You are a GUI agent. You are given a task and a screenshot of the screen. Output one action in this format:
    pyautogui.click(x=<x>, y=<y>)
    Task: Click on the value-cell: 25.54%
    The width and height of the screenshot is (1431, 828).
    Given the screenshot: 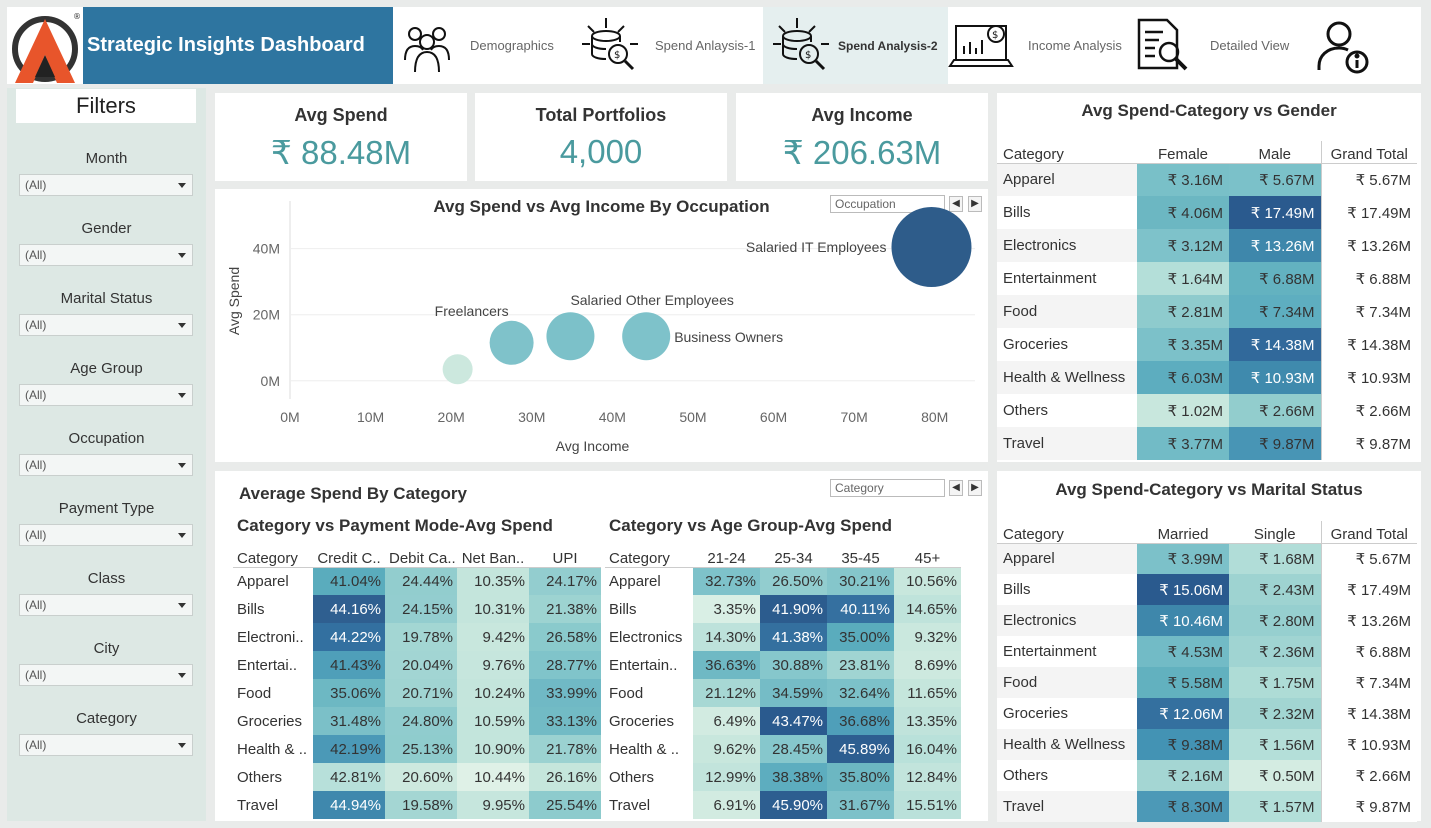 What is the action you would take?
    pyautogui.click(x=565, y=805)
    